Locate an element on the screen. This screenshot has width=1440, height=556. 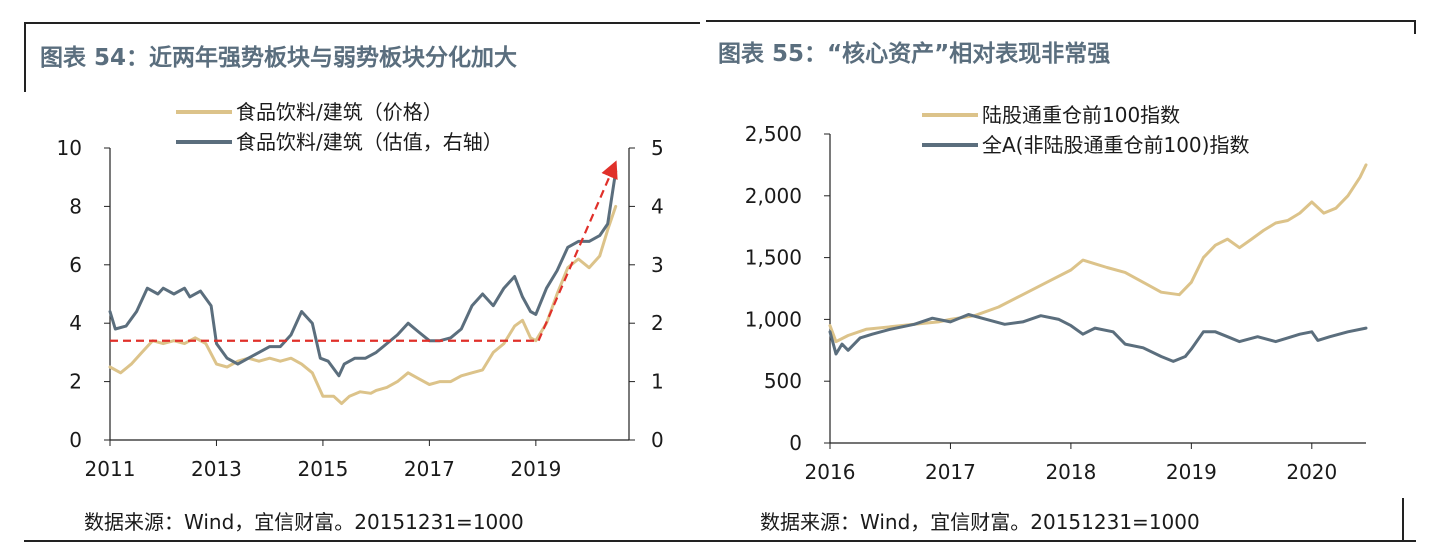
chart2-y-left-tick-label: 2,000 is located at coordinates (773, 196).